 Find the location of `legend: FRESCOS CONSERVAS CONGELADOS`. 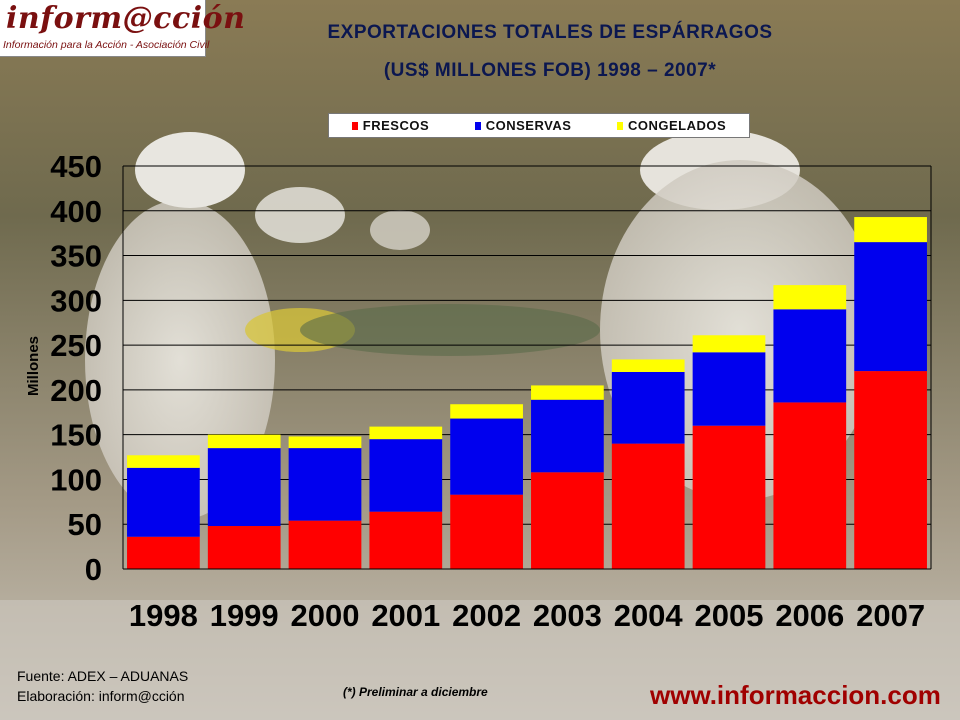

legend: FRESCOS CONSERVAS CONGELADOS is located at coordinates (539, 125).